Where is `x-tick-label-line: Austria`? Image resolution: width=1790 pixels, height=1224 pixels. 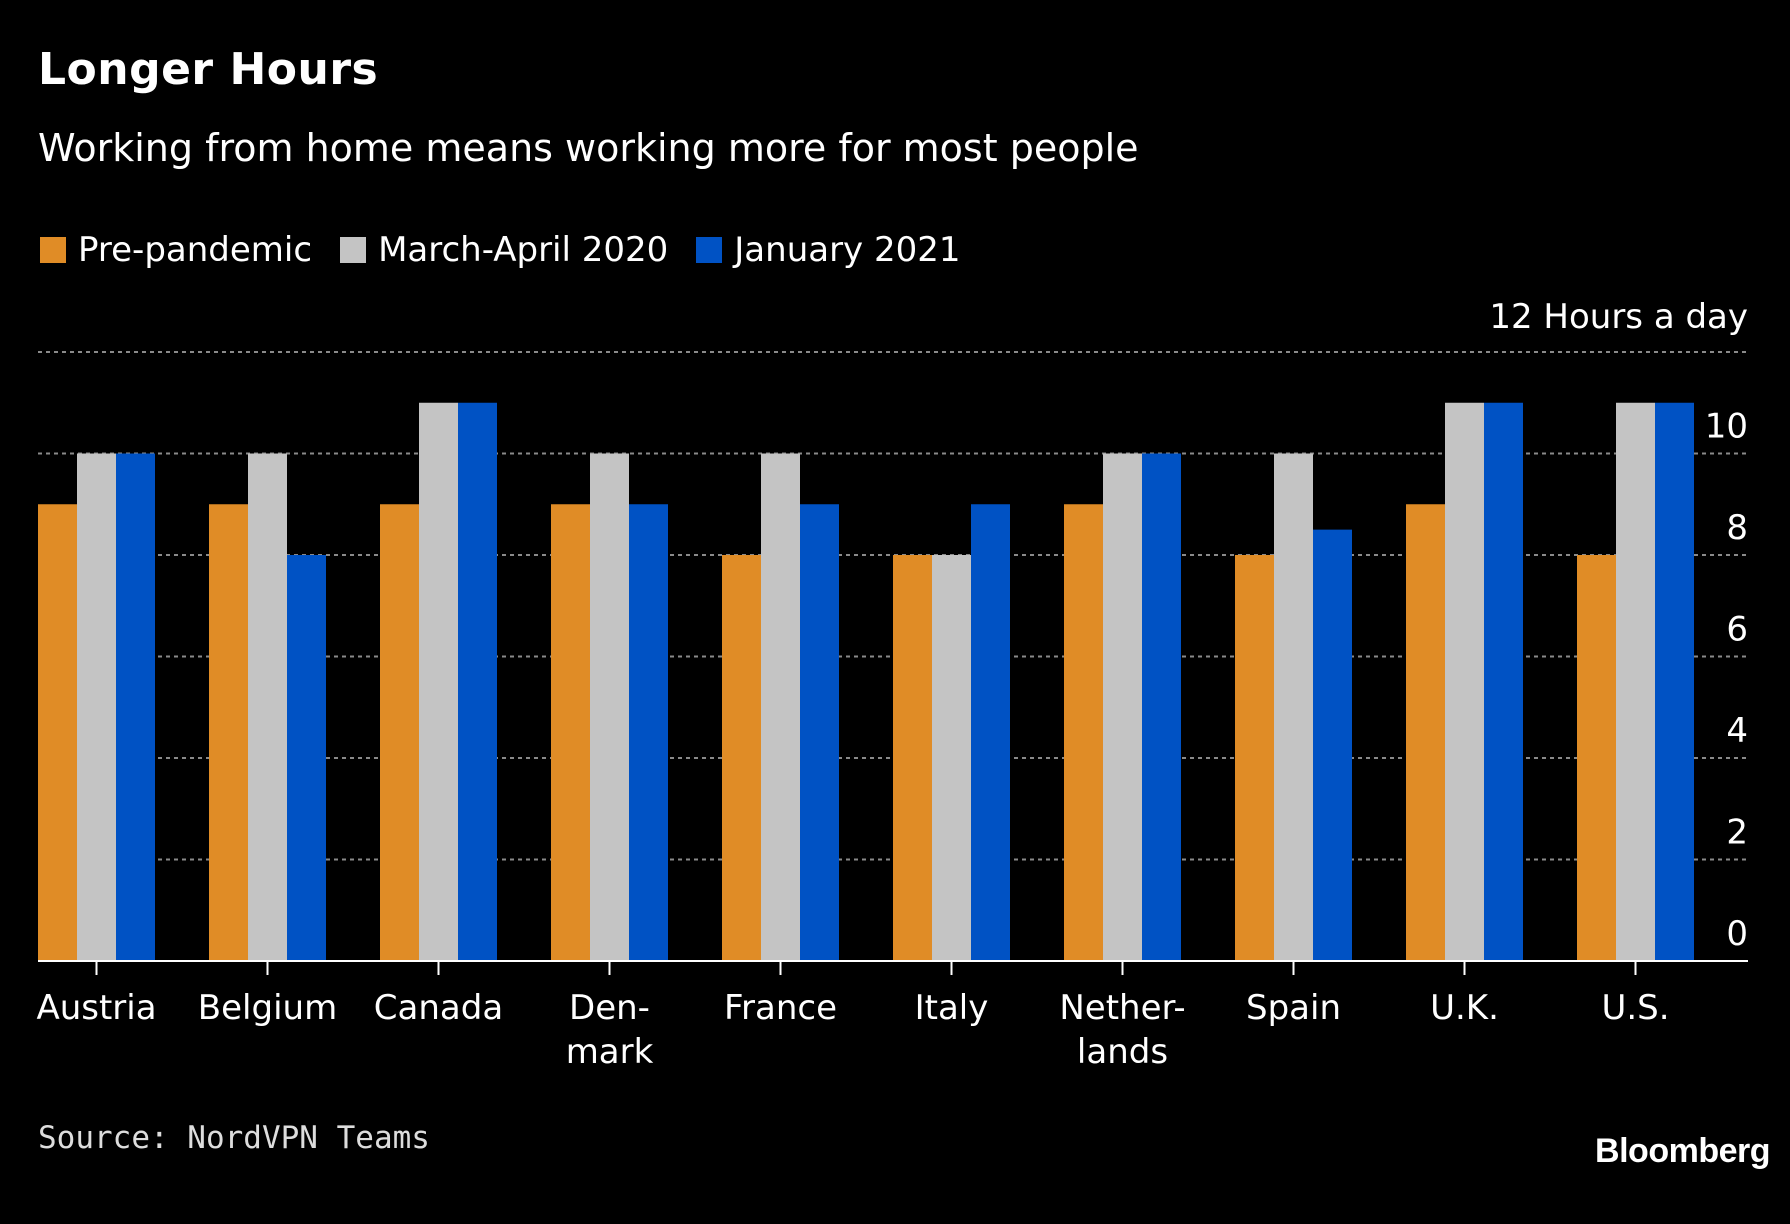 x-tick-label-line: Austria is located at coordinates (96, 1008).